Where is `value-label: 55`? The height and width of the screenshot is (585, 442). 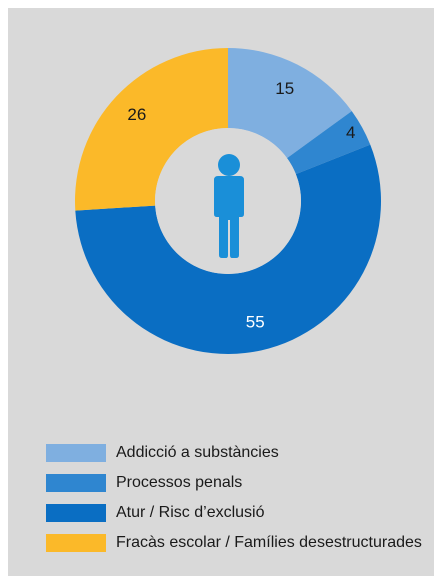 value-label: 55 is located at coordinates (255, 321).